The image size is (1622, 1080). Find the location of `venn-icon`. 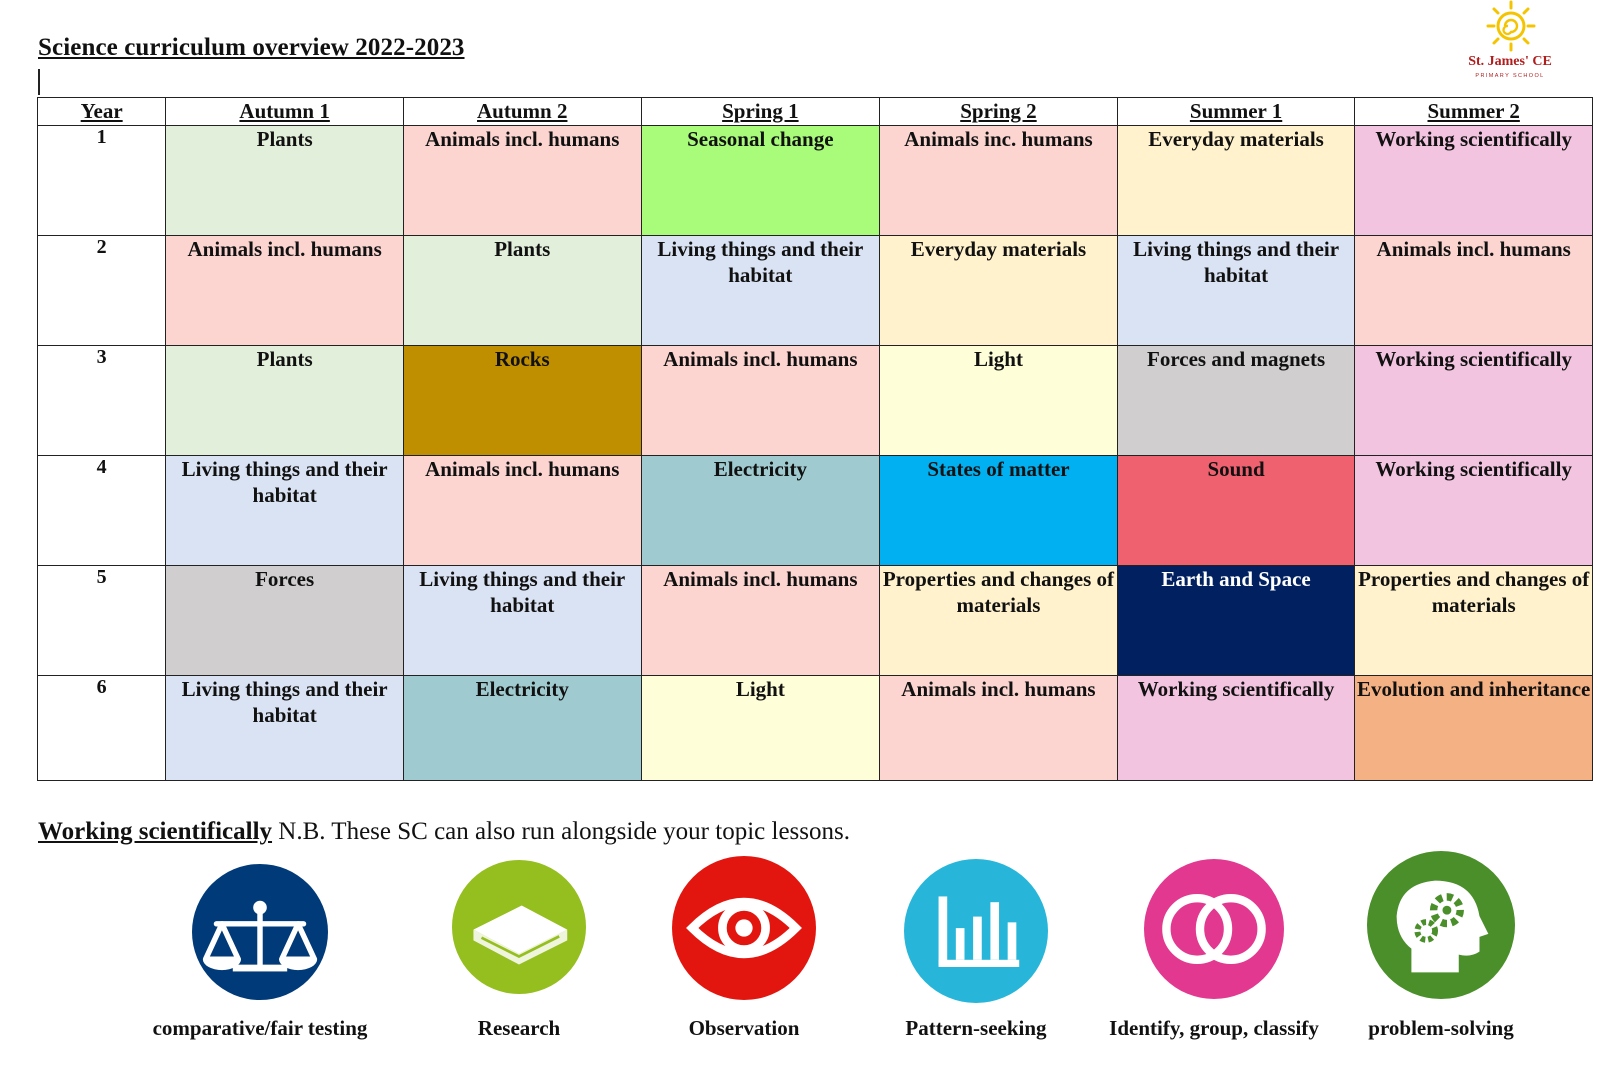

venn-icon is located at coordinates (1214, 929).